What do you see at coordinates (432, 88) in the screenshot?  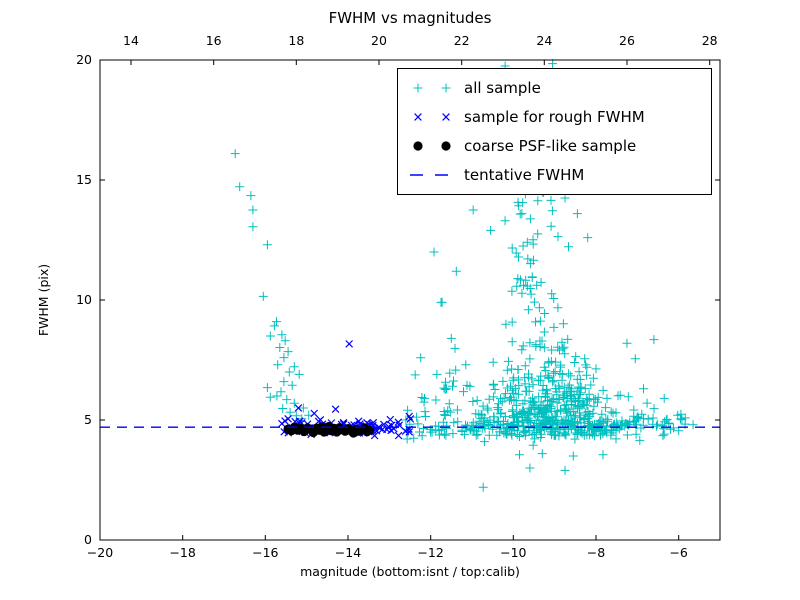 I see `plus-icon` at bounding box center [432, 88].